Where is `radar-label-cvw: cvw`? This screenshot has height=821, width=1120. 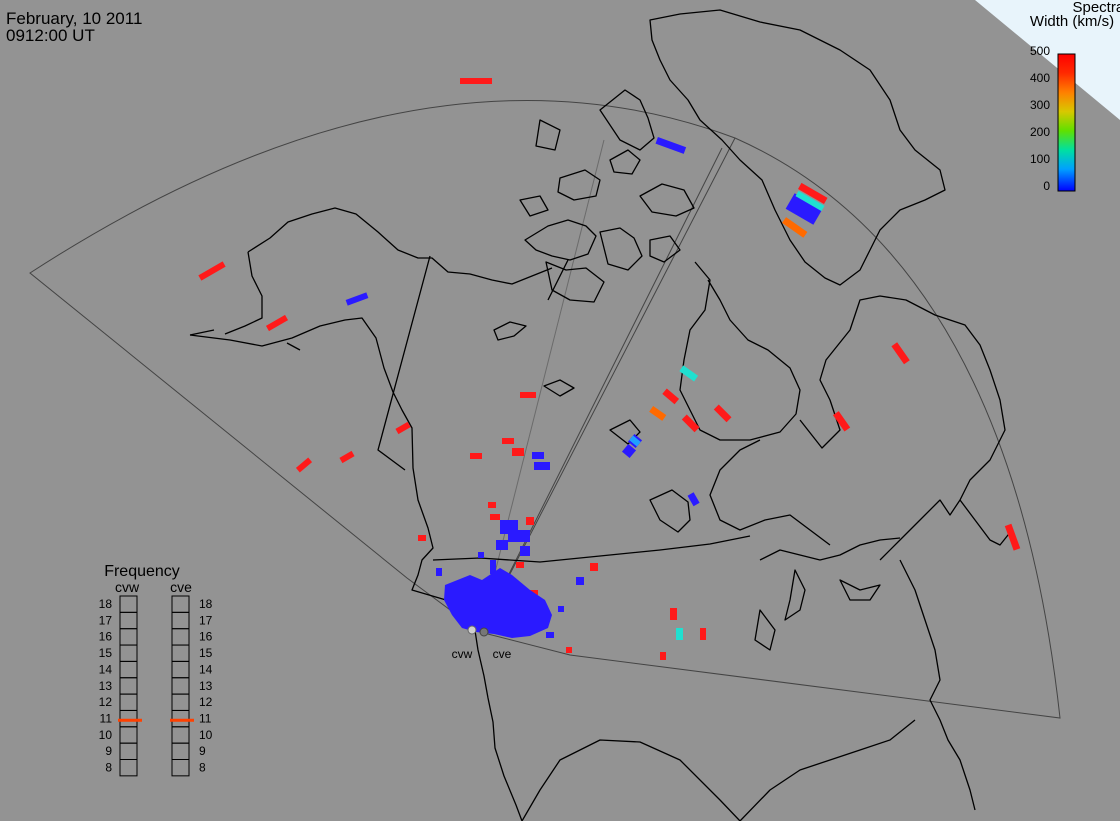
radar-label-cvw: cvw is located at coordinates (462, 654).